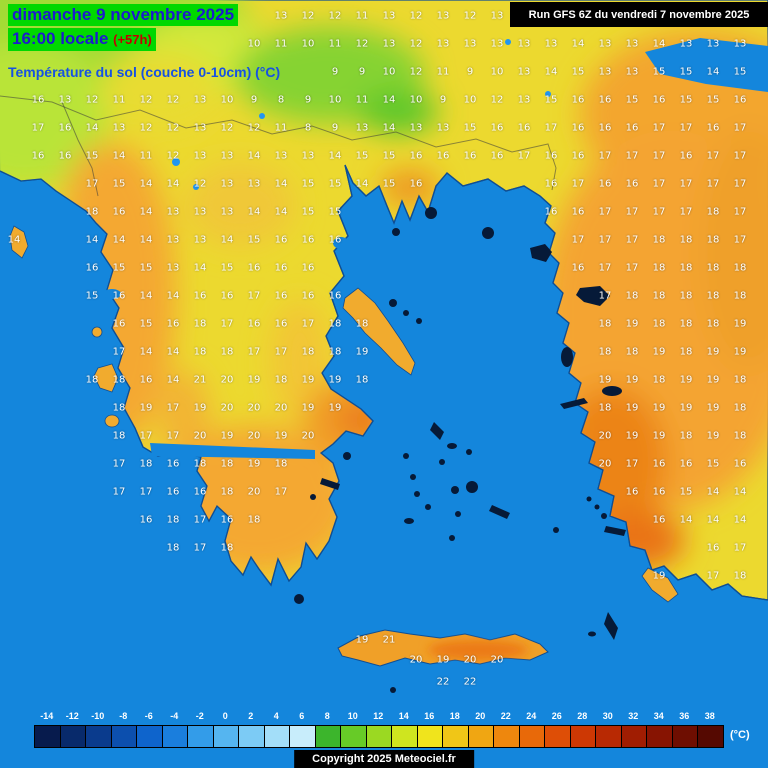 This screenshot has width=768, height=768. Describe the element at coordinates (531, 716) in the screenshot. I see `colorbar-tick-label: 24` at that location.